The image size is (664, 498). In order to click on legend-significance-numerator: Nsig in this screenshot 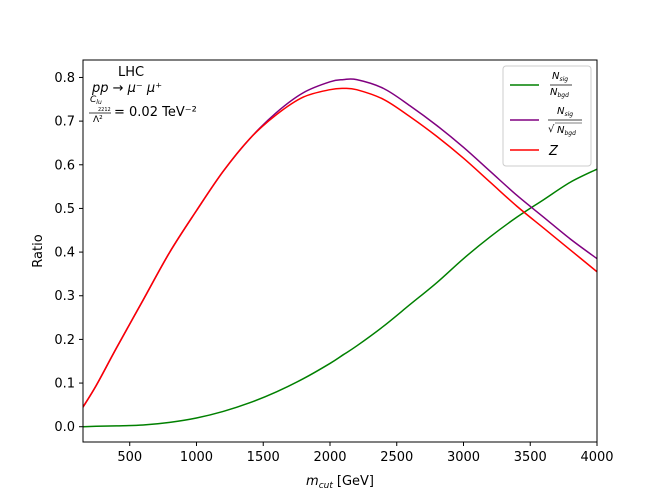, I will do `click(565, 112)`.